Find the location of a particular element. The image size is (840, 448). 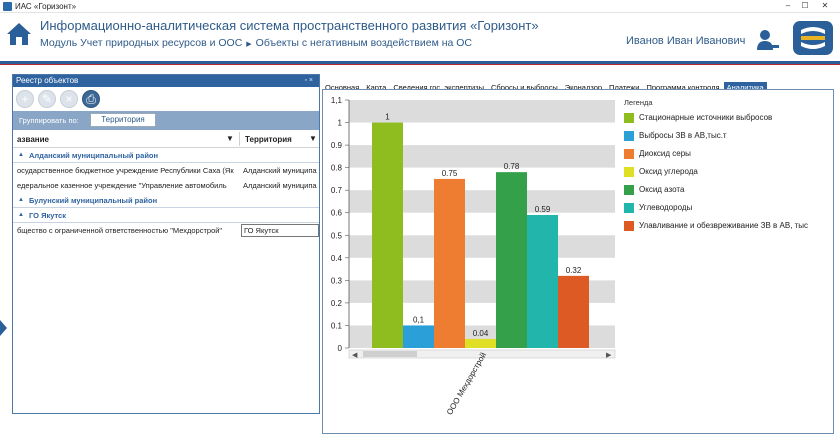

add-icon: + is located at coordinates (25, 99).